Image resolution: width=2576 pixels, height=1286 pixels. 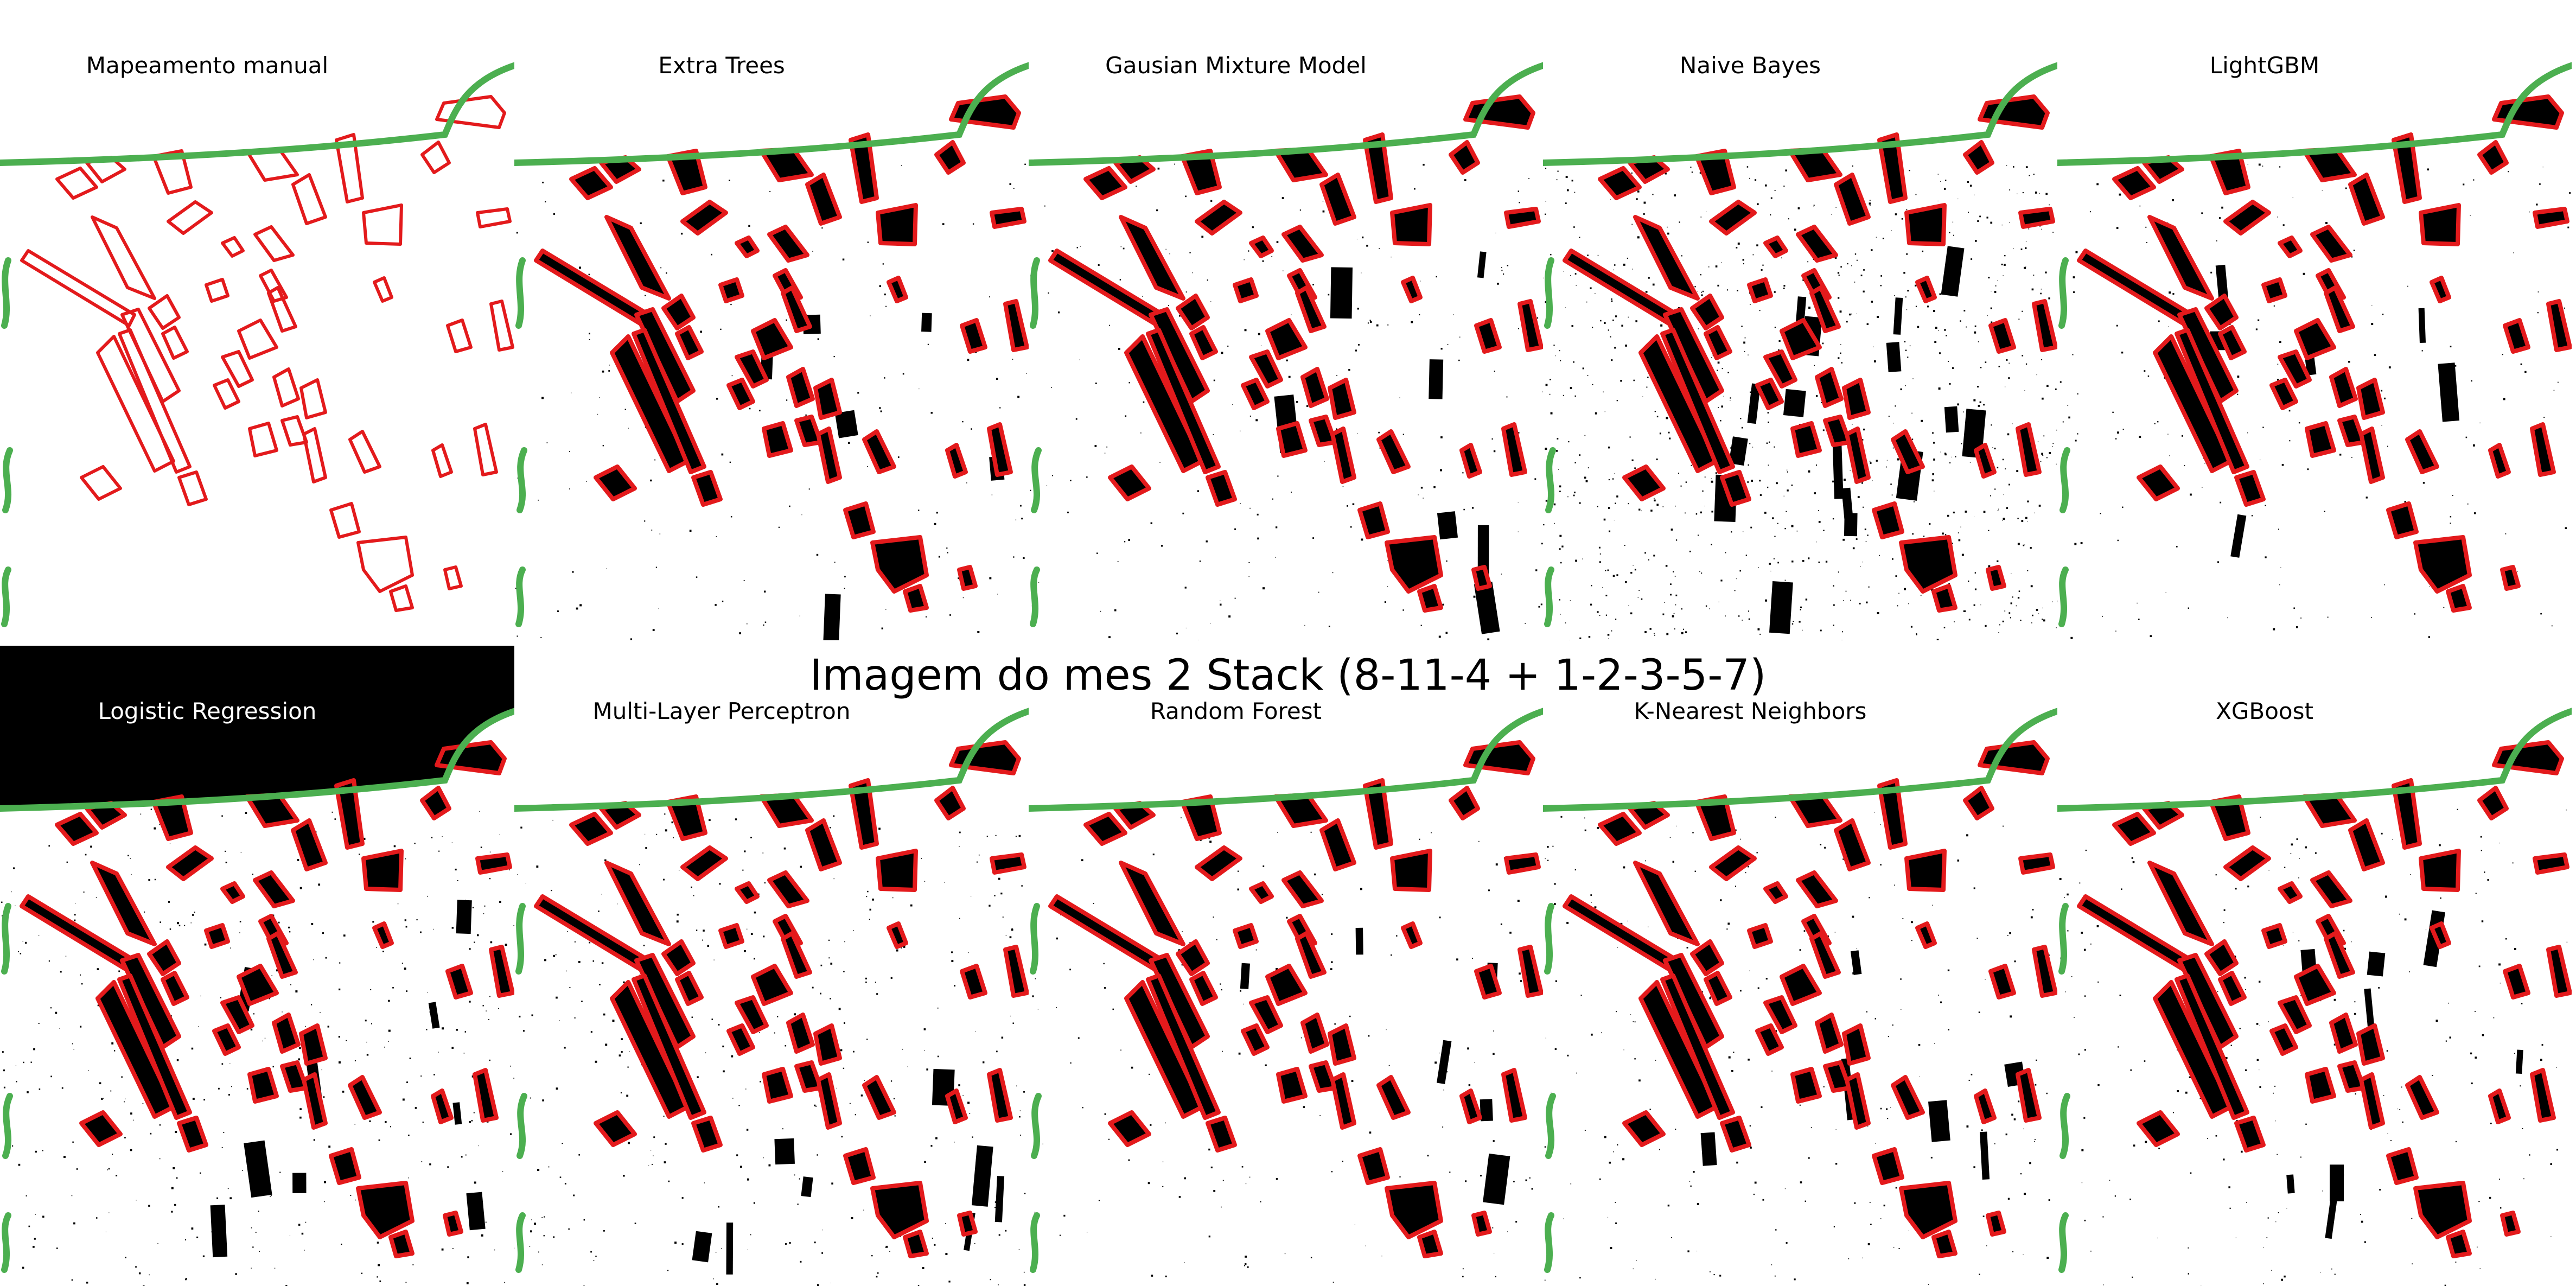 What do you see at coordinates (2036, 864) in the screenshot?
I see `building-footprint` at bounding box center [2036, 864].